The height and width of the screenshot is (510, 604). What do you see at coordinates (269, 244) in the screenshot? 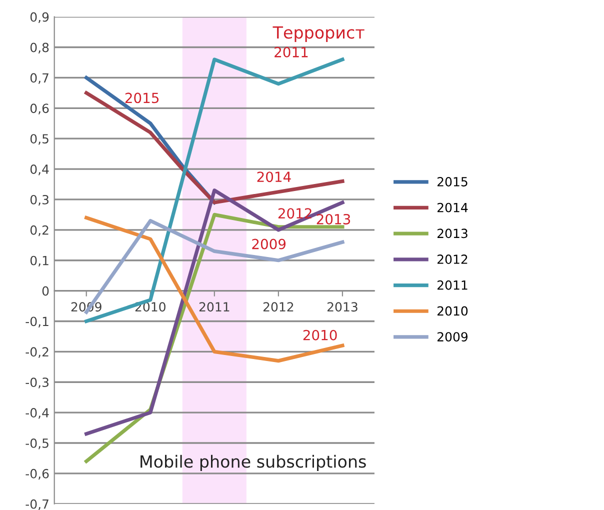
I see `annotation: 2009` at bounding box center [269, 244].